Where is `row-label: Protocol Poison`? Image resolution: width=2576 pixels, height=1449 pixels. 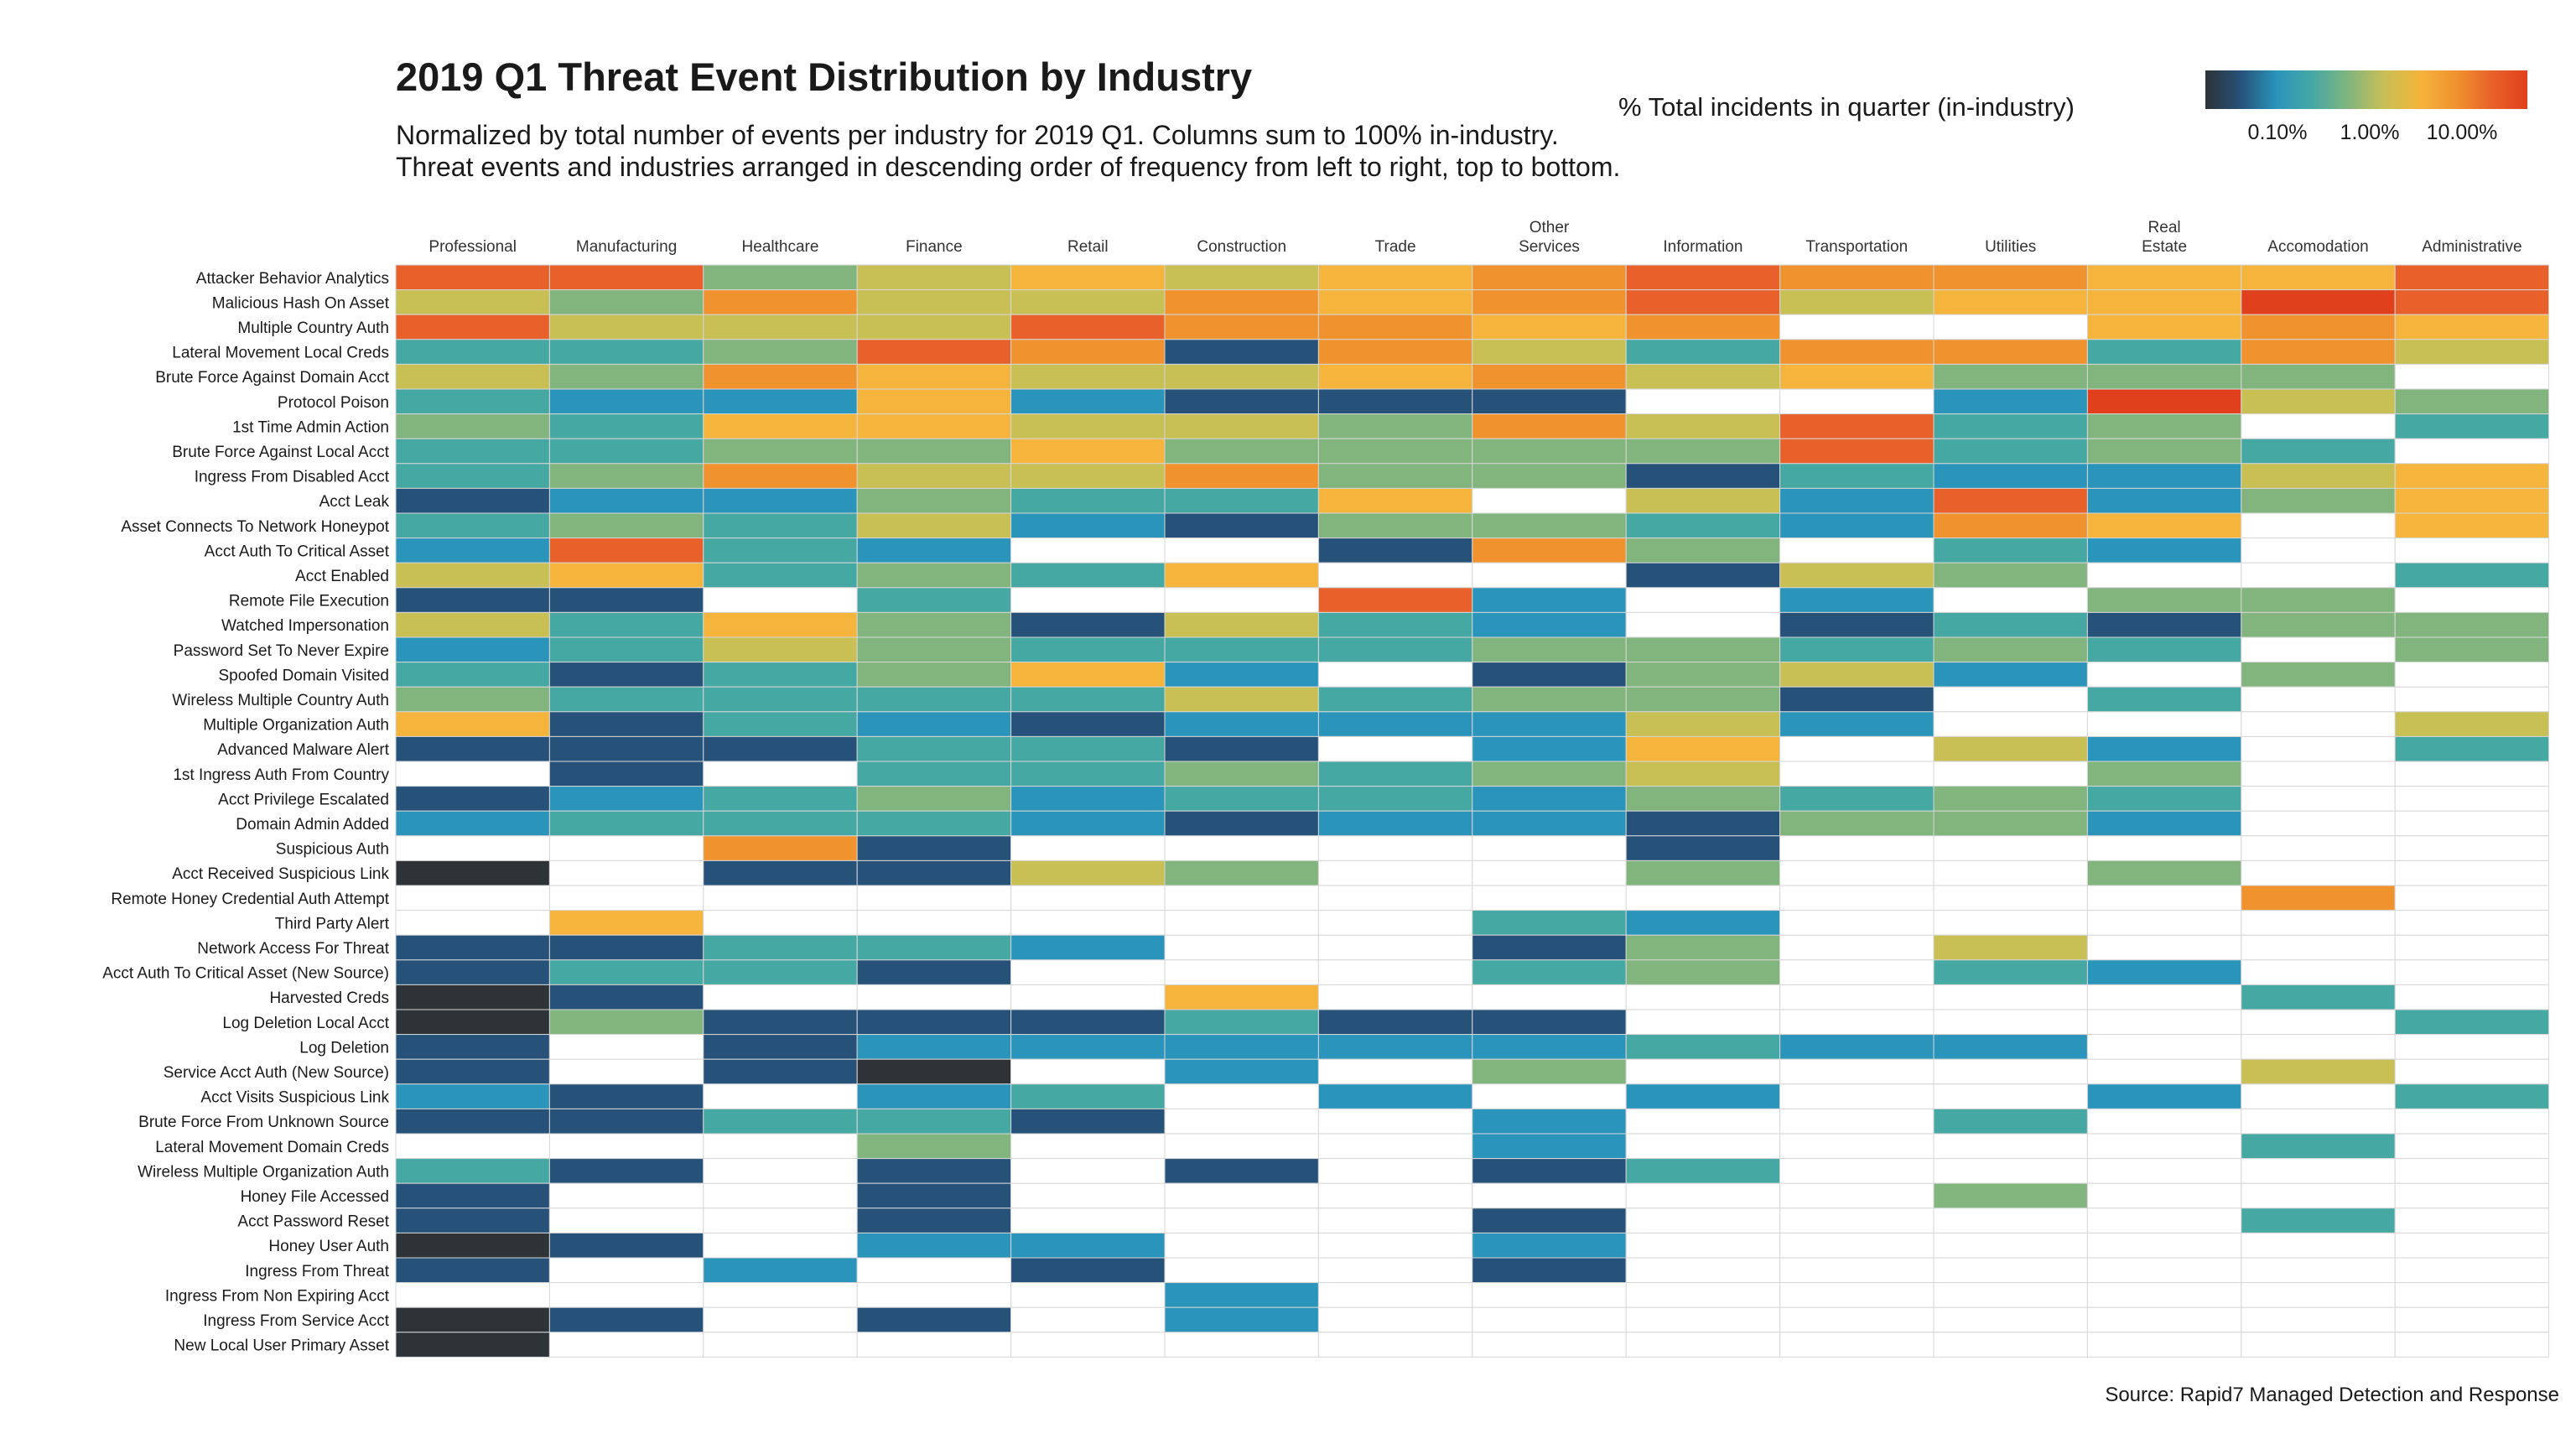 row-label: Protocol Poison is located at coordinates (333, 403).